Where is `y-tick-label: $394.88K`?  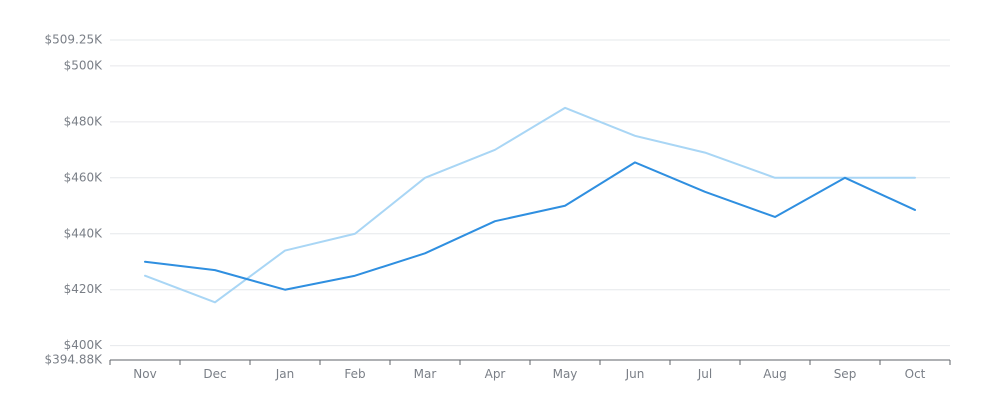
y-tick-label: $394.88K is located at coordinates (74, 360).